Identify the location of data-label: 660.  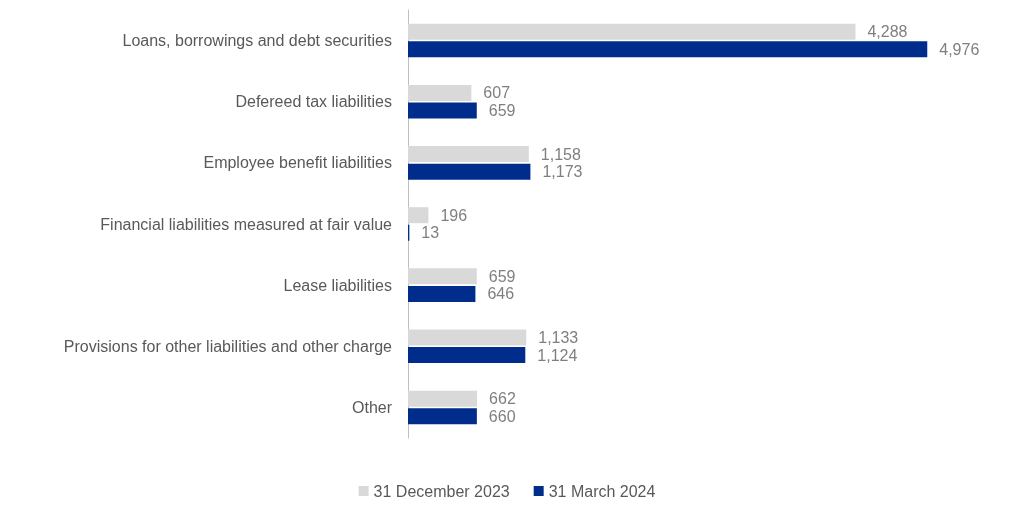
(502, 416).